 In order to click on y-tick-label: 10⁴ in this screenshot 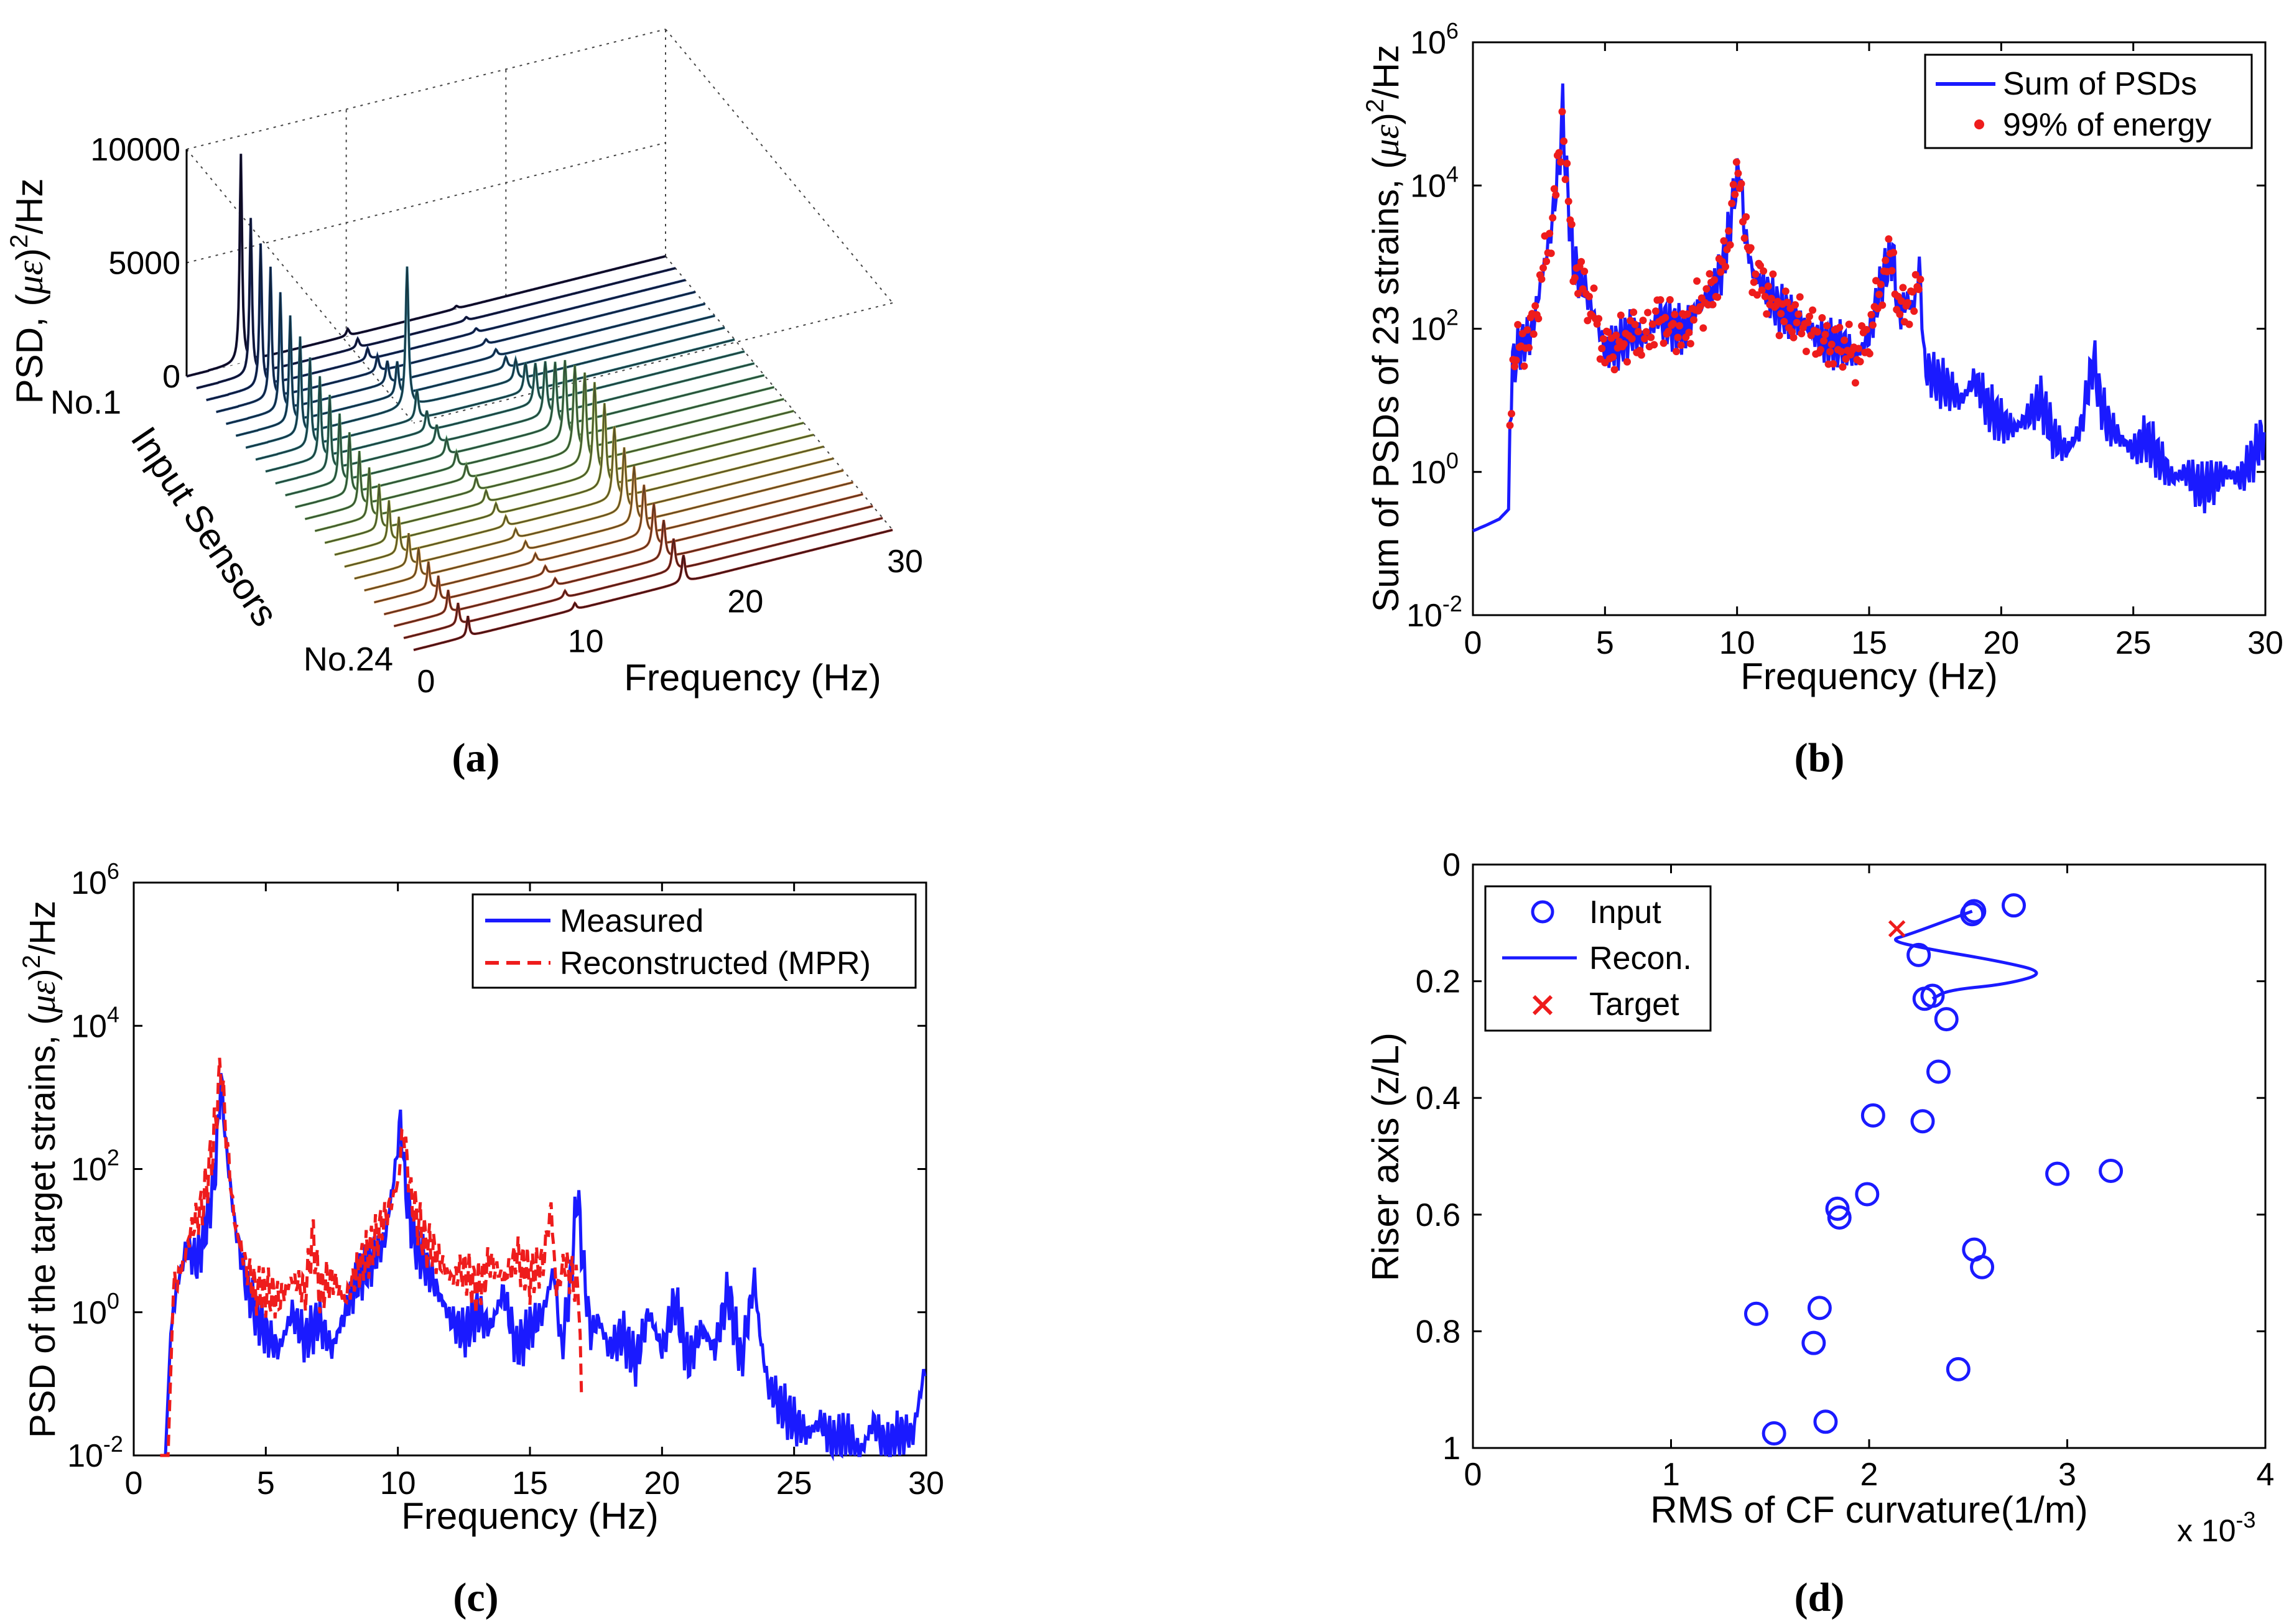, I will do `click(95, 1022)`.